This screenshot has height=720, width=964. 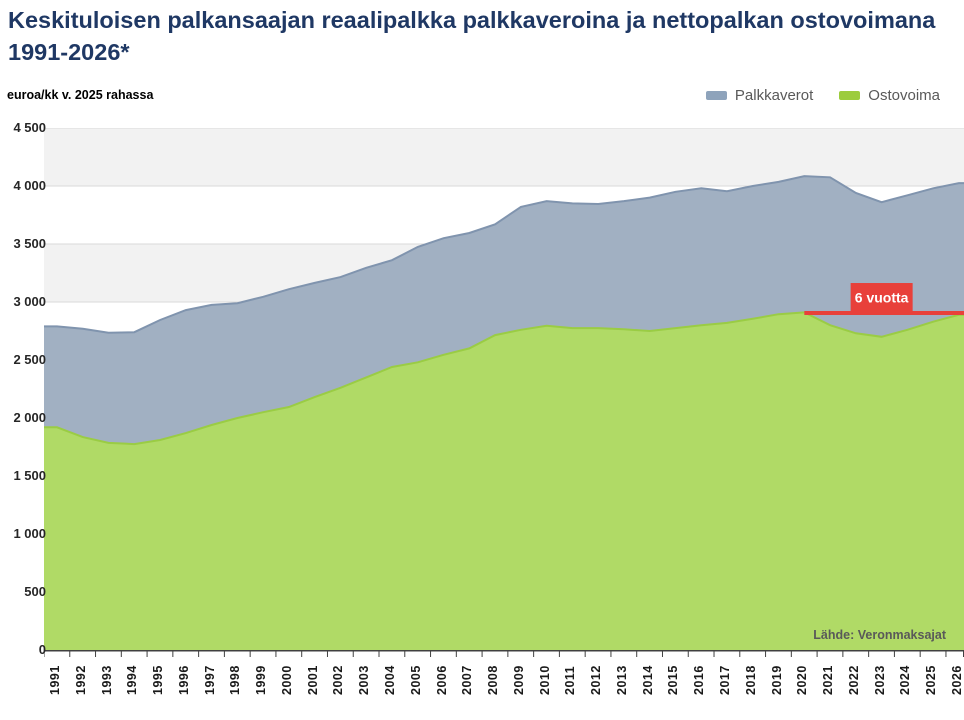 I want to click on legend-item-palkkaverot: Palkkaverot, so click(x=759, y=95).